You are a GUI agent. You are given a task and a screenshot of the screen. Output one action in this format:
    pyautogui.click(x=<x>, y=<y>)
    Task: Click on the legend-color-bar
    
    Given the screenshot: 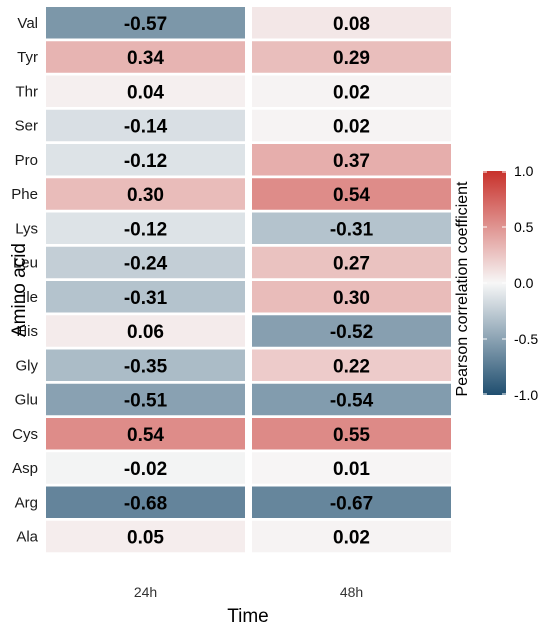 What is the action you would take?
    pyautogui.click(x=494, y=283)
    